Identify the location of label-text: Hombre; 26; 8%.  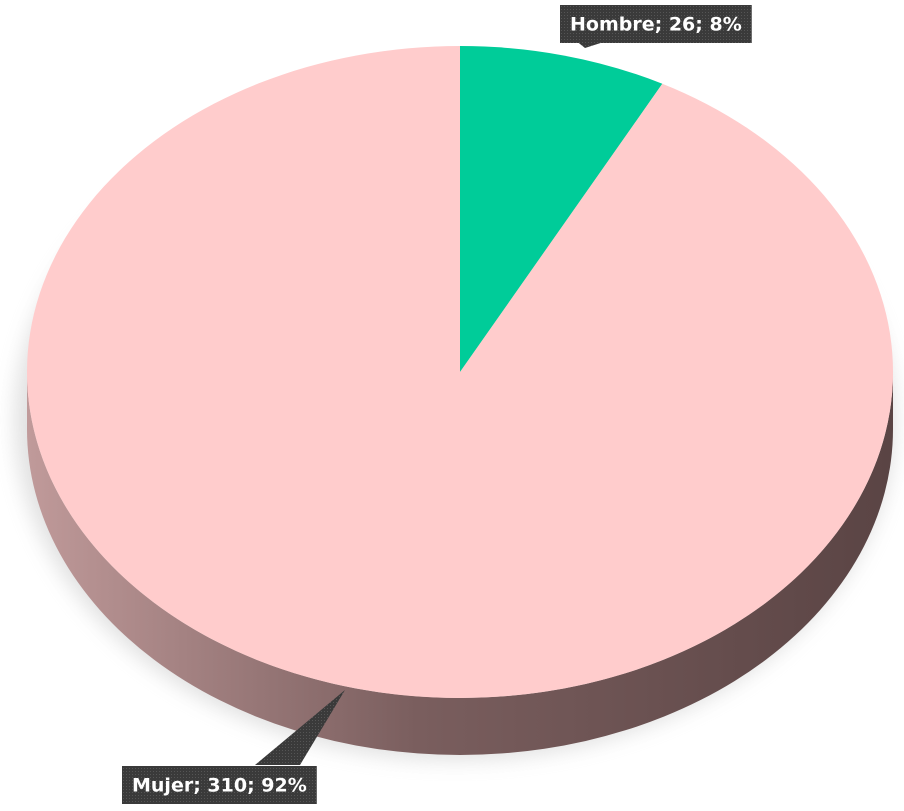
(656, 25).